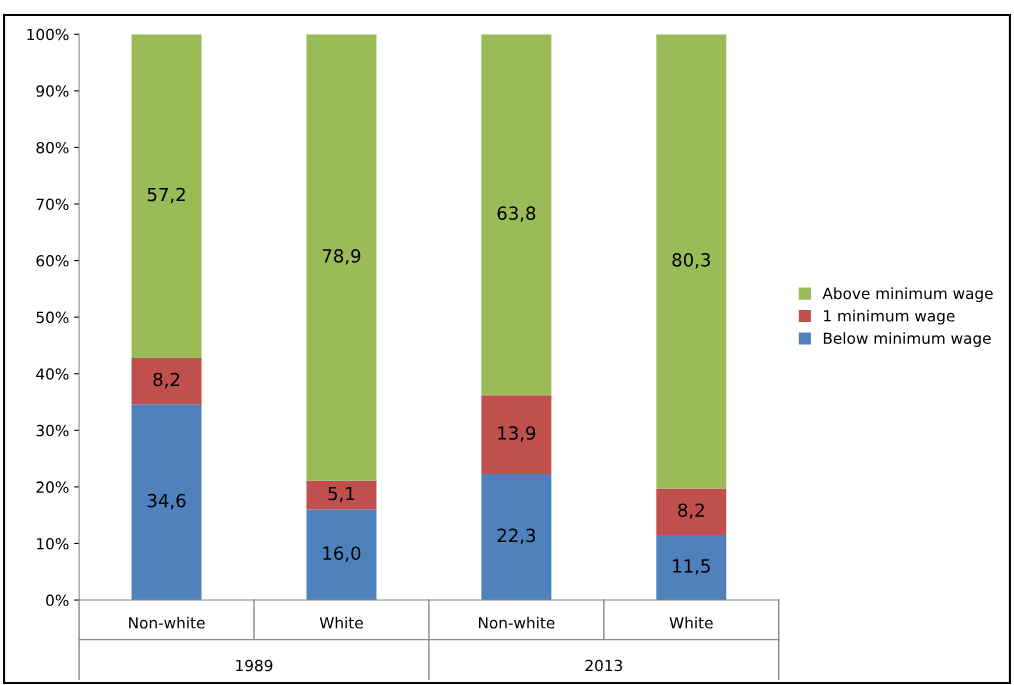 Image resolution: width=1014 pixels, height=685 pixels. I want to click on y-tick-label: 80%, so click(52, 147).